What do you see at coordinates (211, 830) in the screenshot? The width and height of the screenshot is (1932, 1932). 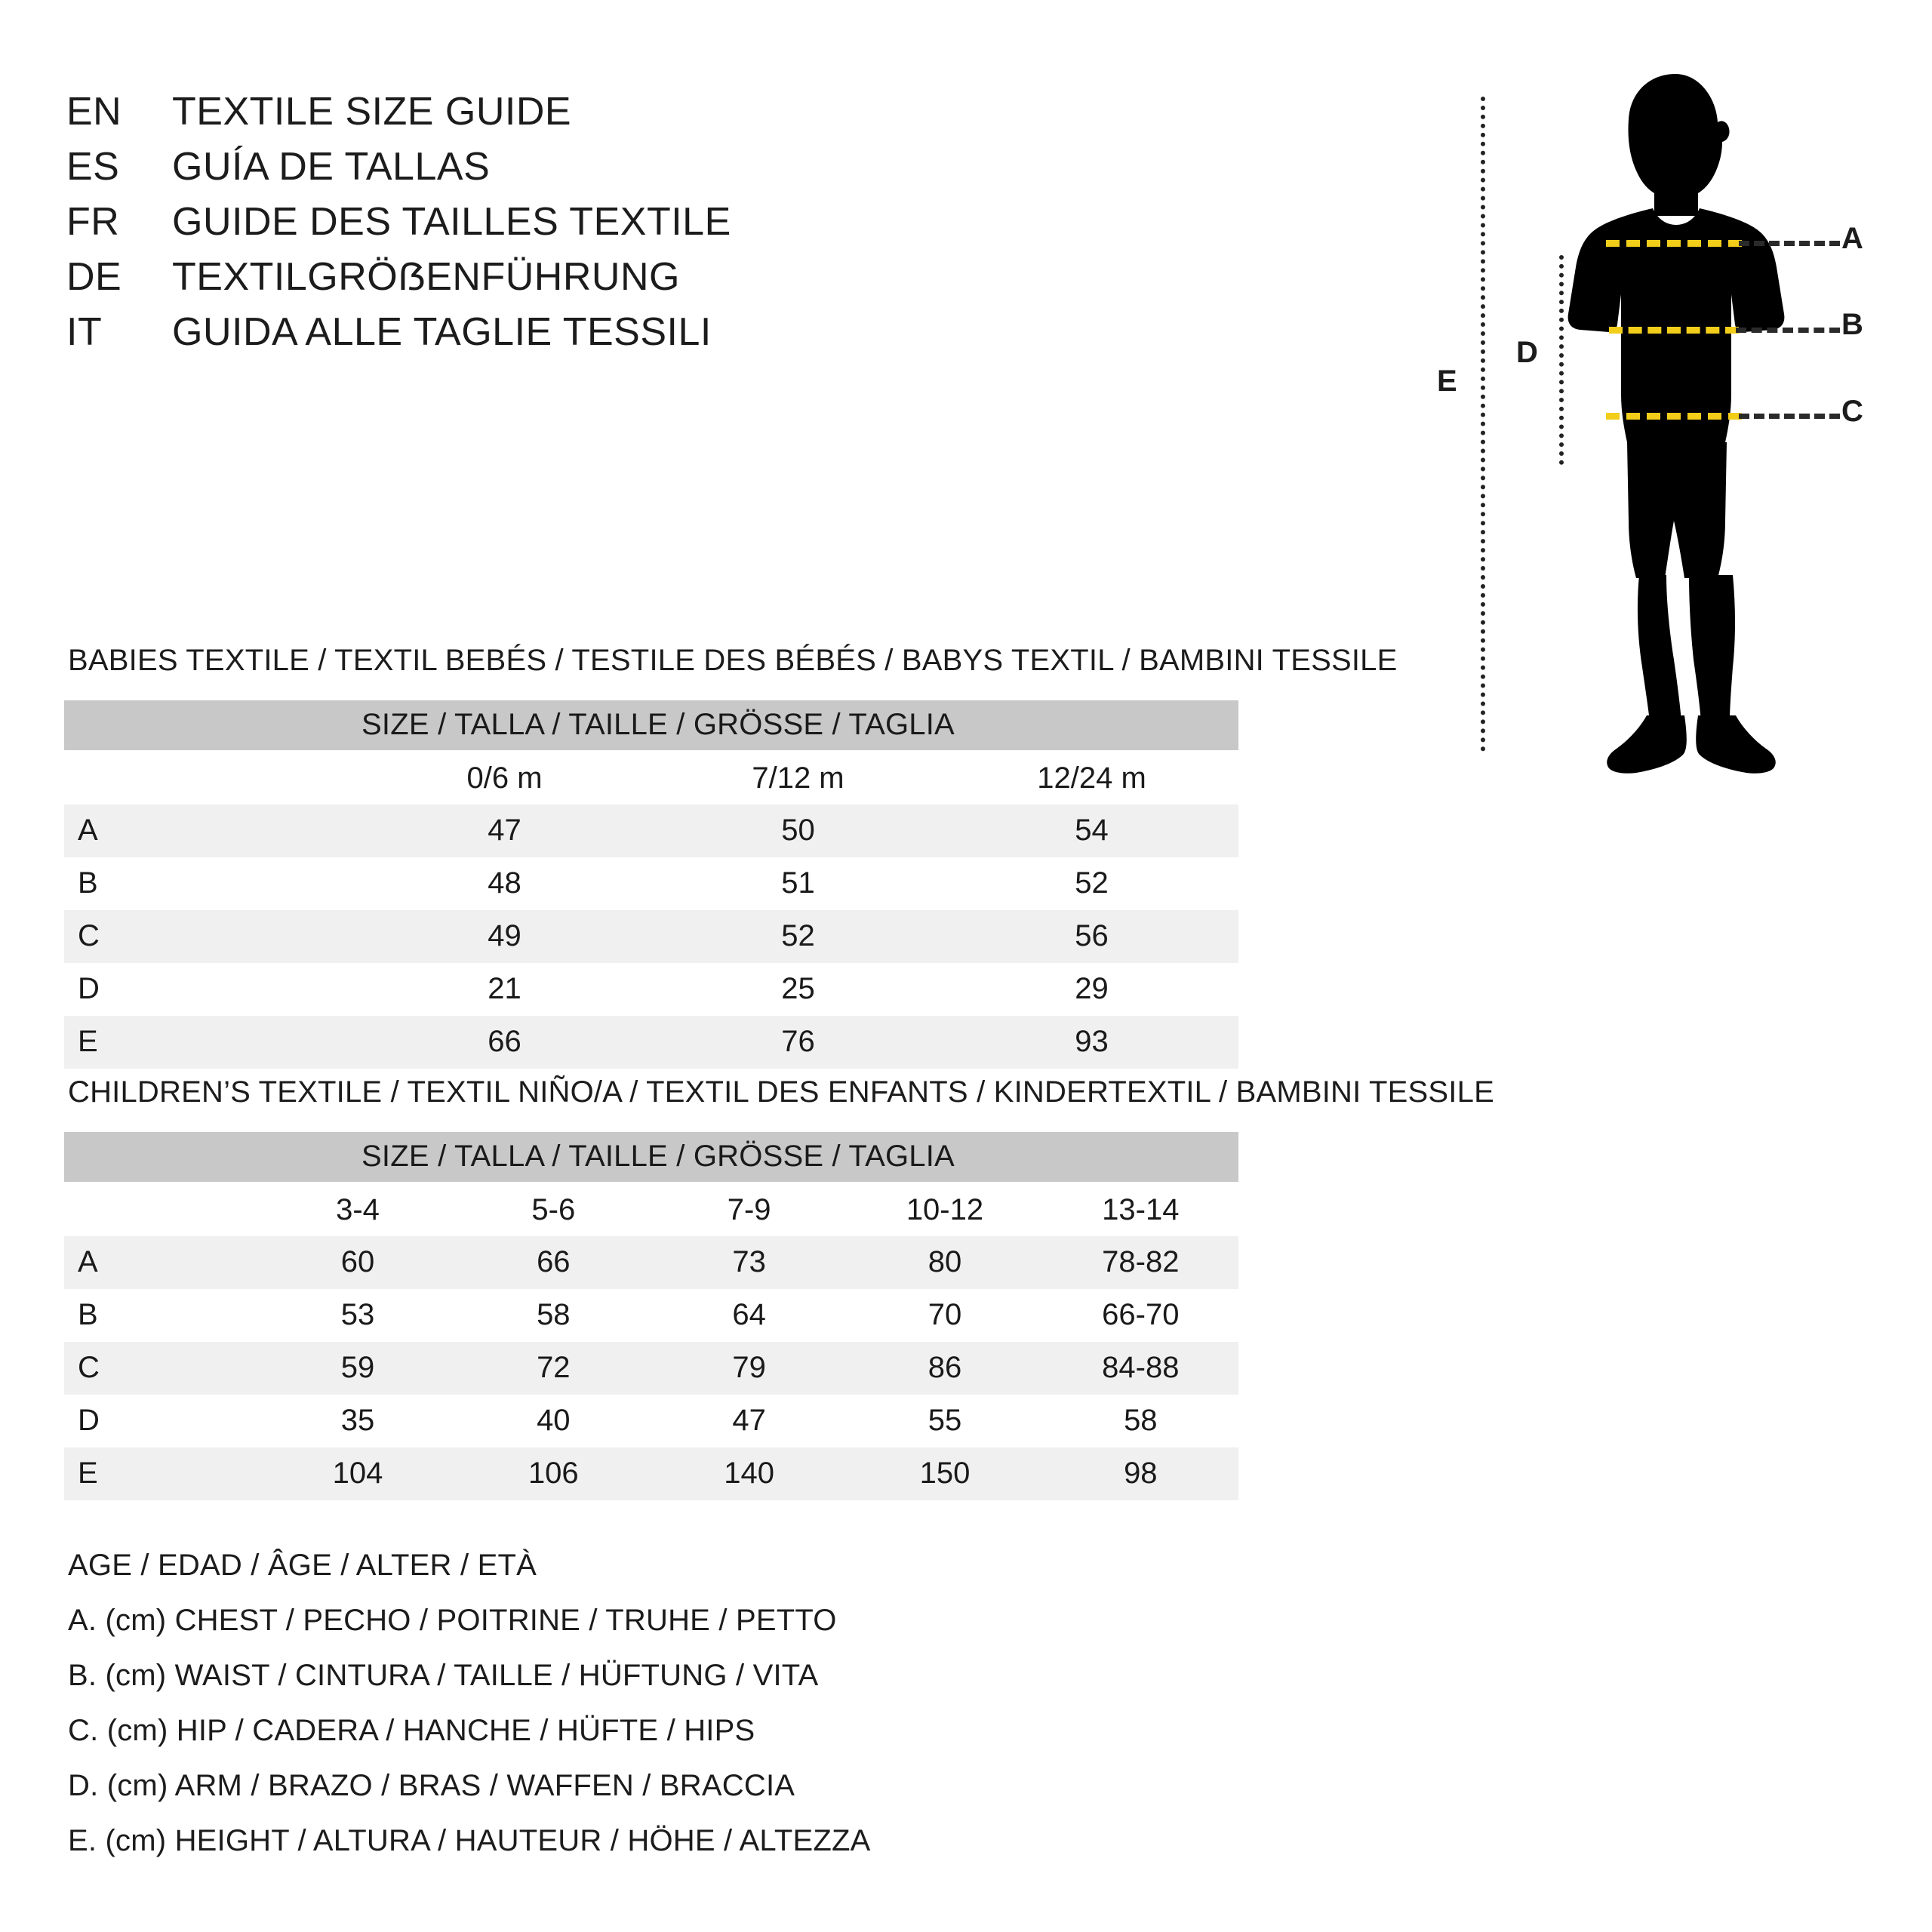 I see `babies-row-label-a: A` at bounding box center [211, 830].